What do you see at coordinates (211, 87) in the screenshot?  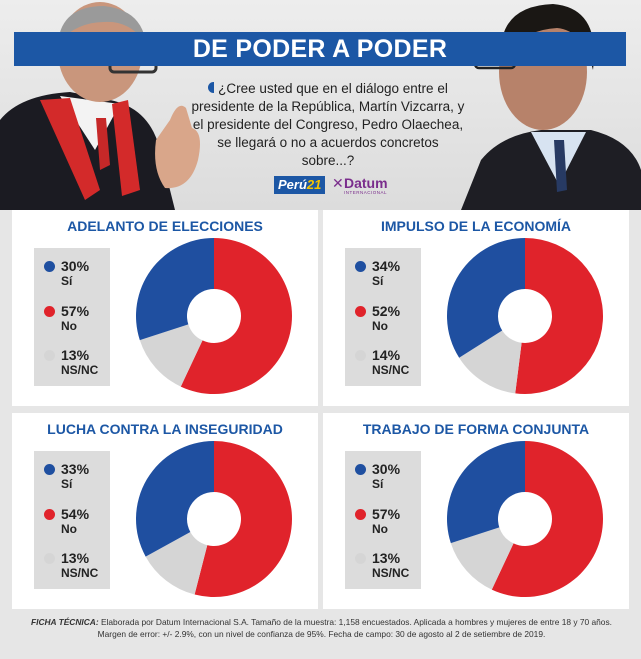 I see `question-marker-icon` at bounding box center [211, 87].